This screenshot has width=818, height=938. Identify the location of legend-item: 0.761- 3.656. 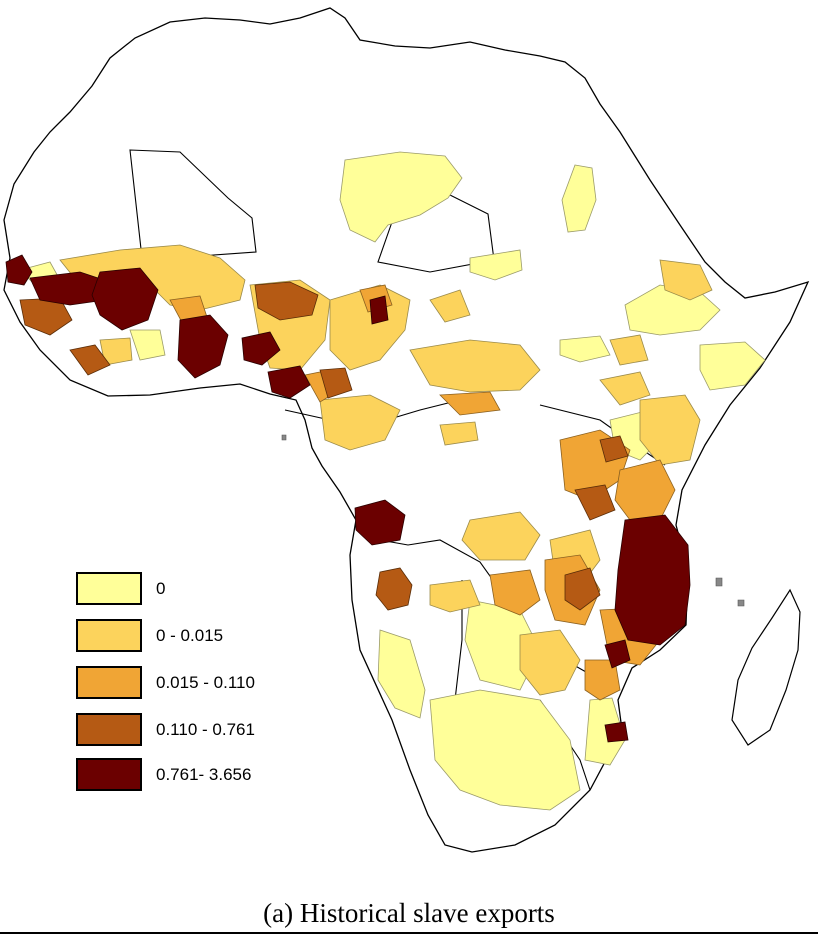
(163, 774).